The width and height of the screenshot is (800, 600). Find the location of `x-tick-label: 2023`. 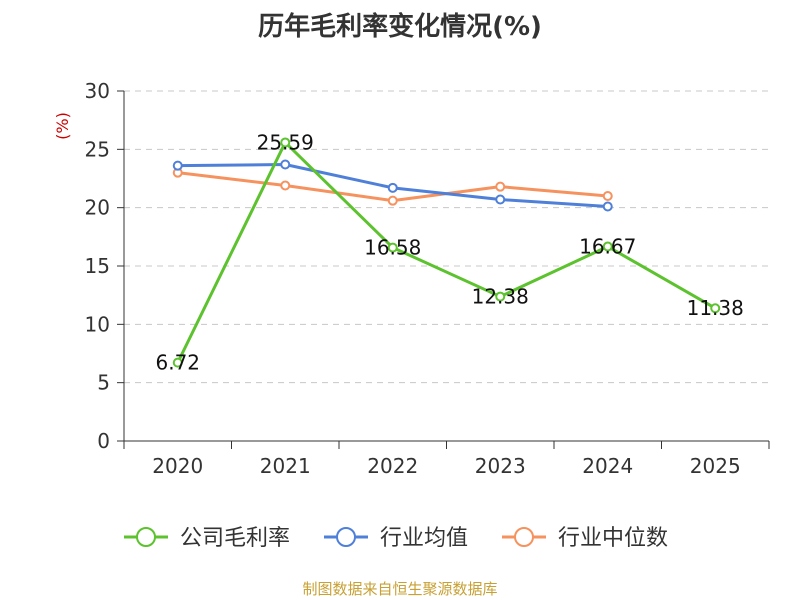

x-tick-label: 2023 is located at coordinates (500, 466).